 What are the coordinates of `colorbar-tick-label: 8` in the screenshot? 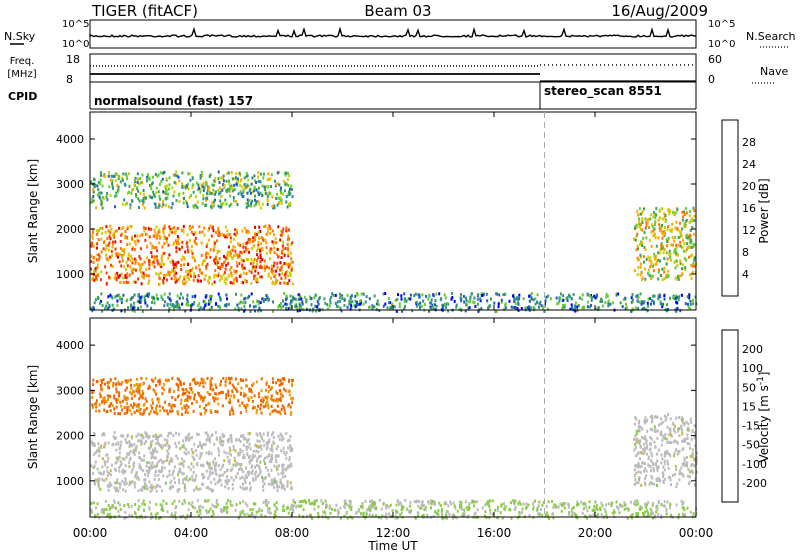 It's located at (745, 252).